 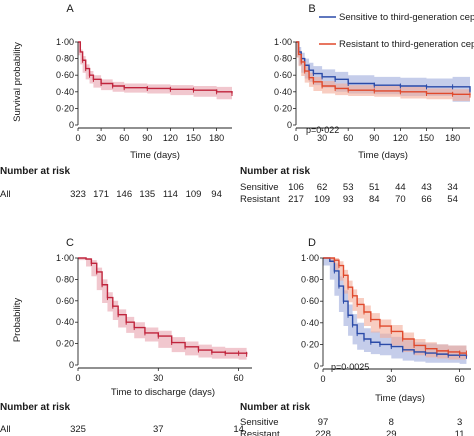 I want to click on x-tick-label: 90, so click(x=147, y=138).